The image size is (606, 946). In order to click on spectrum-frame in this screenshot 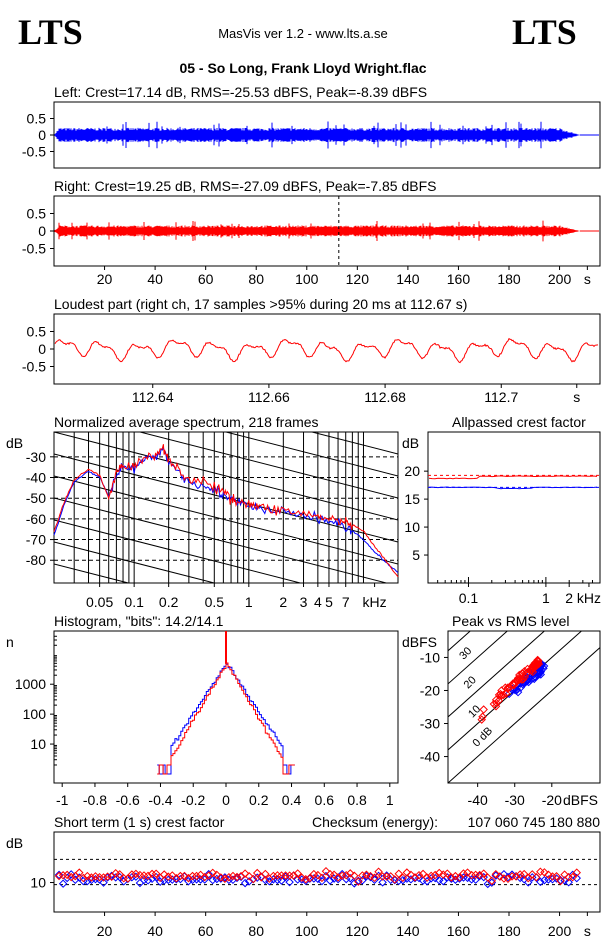, I will do `click(226, 507)`.